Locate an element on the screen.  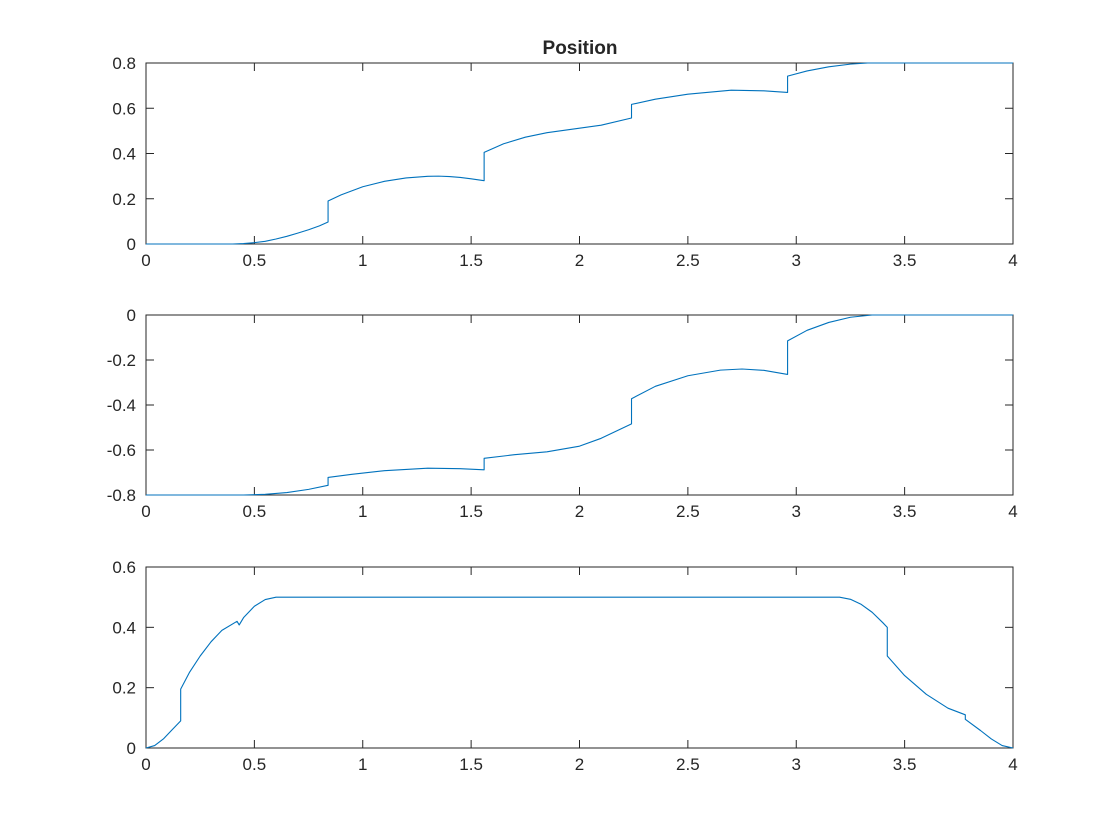
plot-1-title: Position is located at coordinates (580, 48).